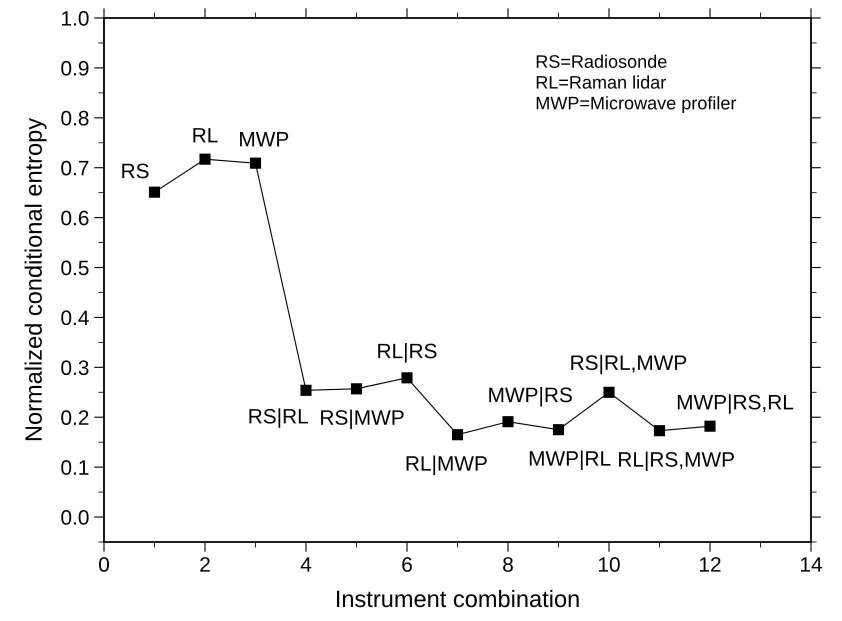  I want to click on annotation: RL, so click(205, 135).